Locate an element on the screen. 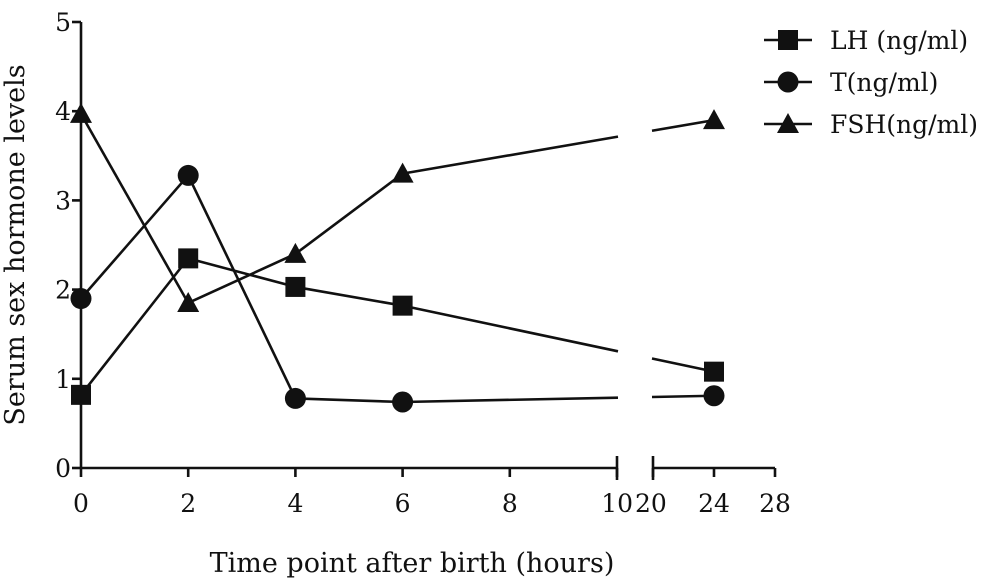  y-tick-label: 0 is located at coordinates (63, 468).